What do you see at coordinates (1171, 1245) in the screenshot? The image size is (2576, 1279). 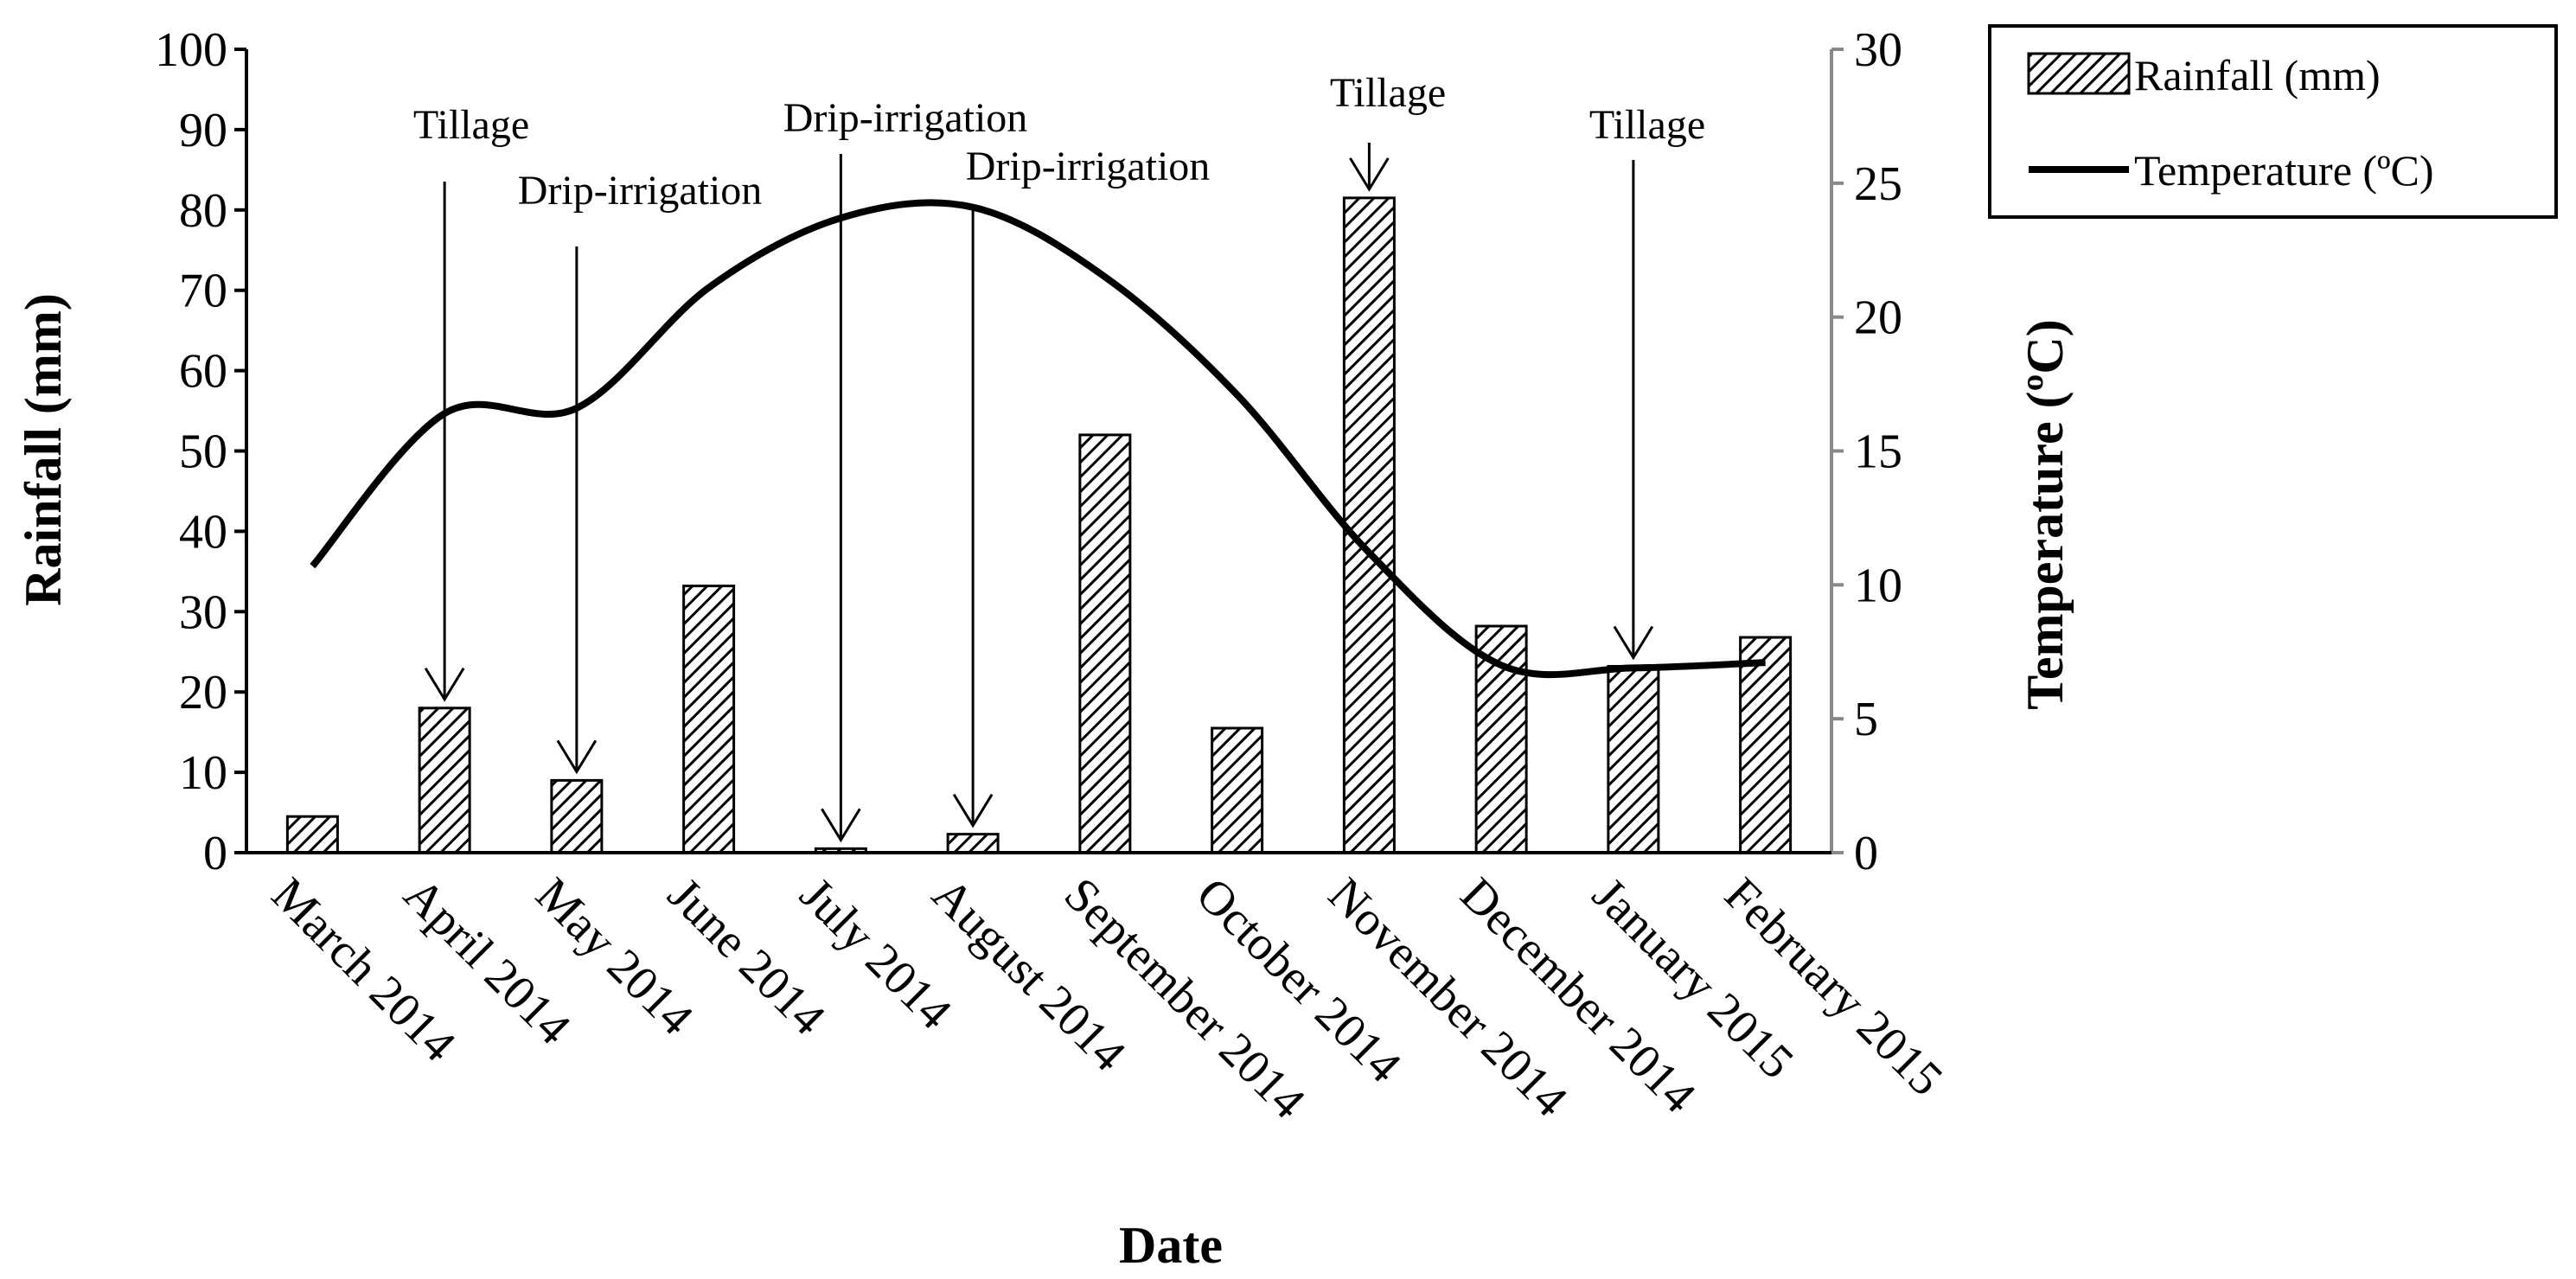 I see `x-axis-title: Date` at bounding box center [1171, 1245].